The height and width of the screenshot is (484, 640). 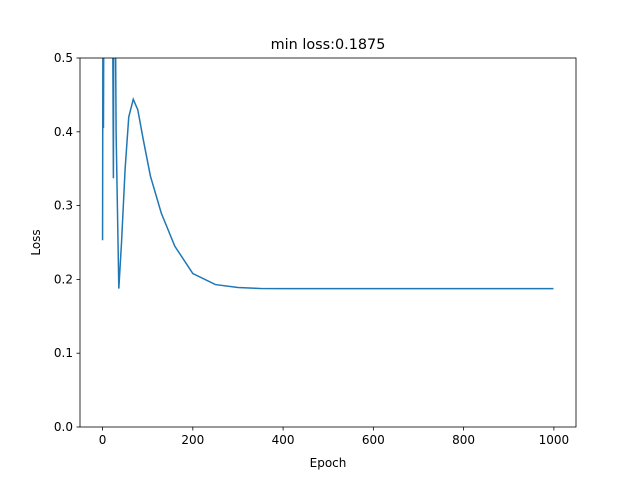 What do you see at coordinates (36, 242) in the screenshot?
I see `y-axis-label: Loss` at bounding box center [36, 242].